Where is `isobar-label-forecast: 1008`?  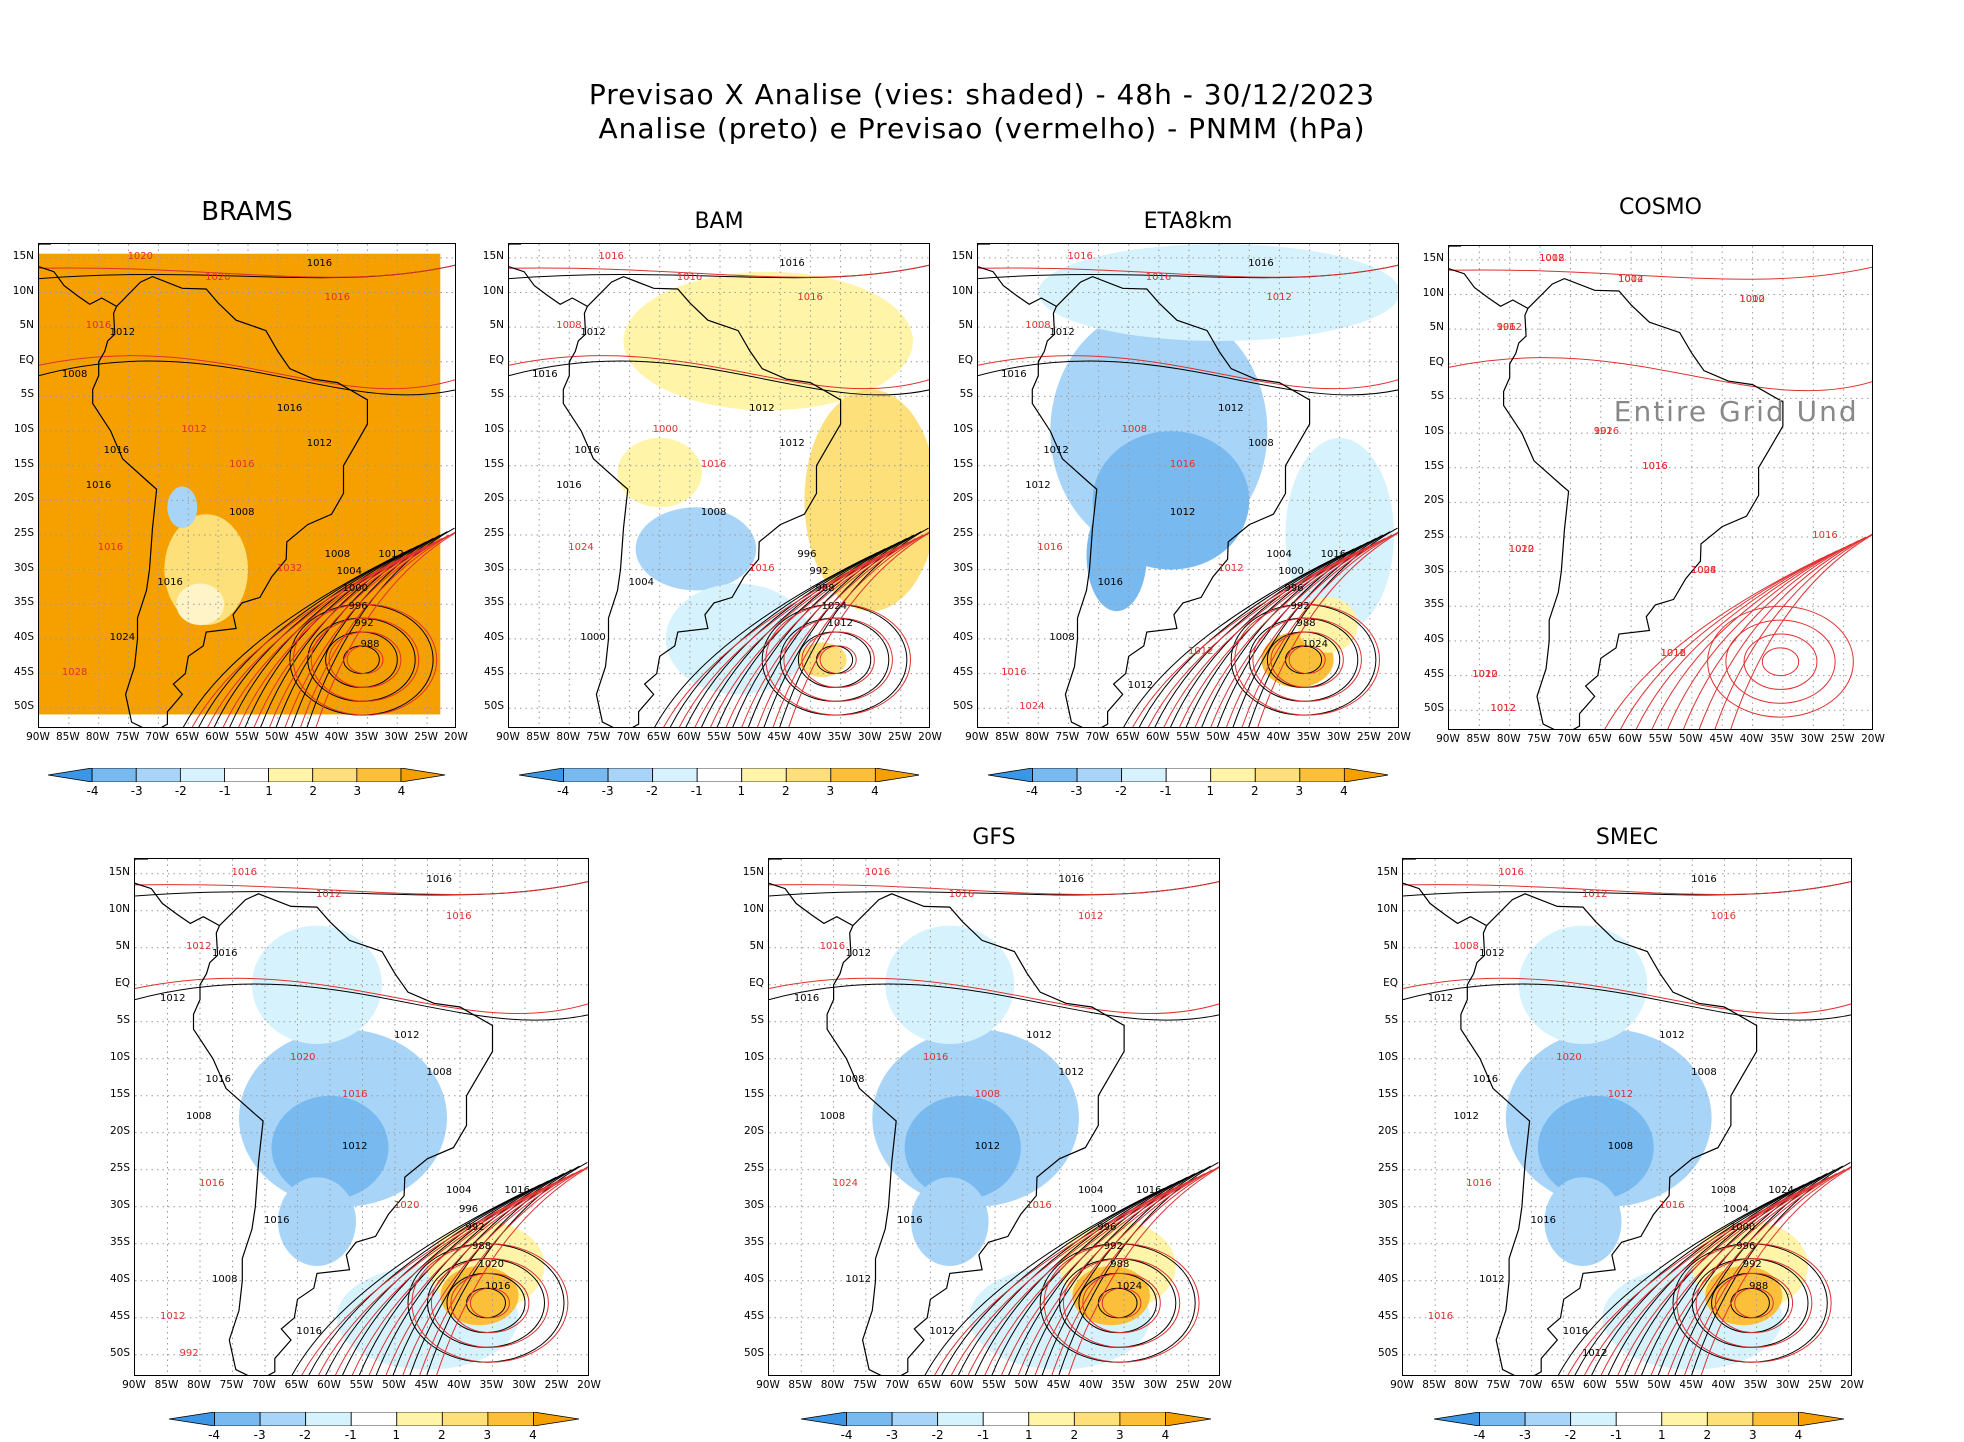 isobar-label-forecast: 1008 is located at coordinates (1134, 430).